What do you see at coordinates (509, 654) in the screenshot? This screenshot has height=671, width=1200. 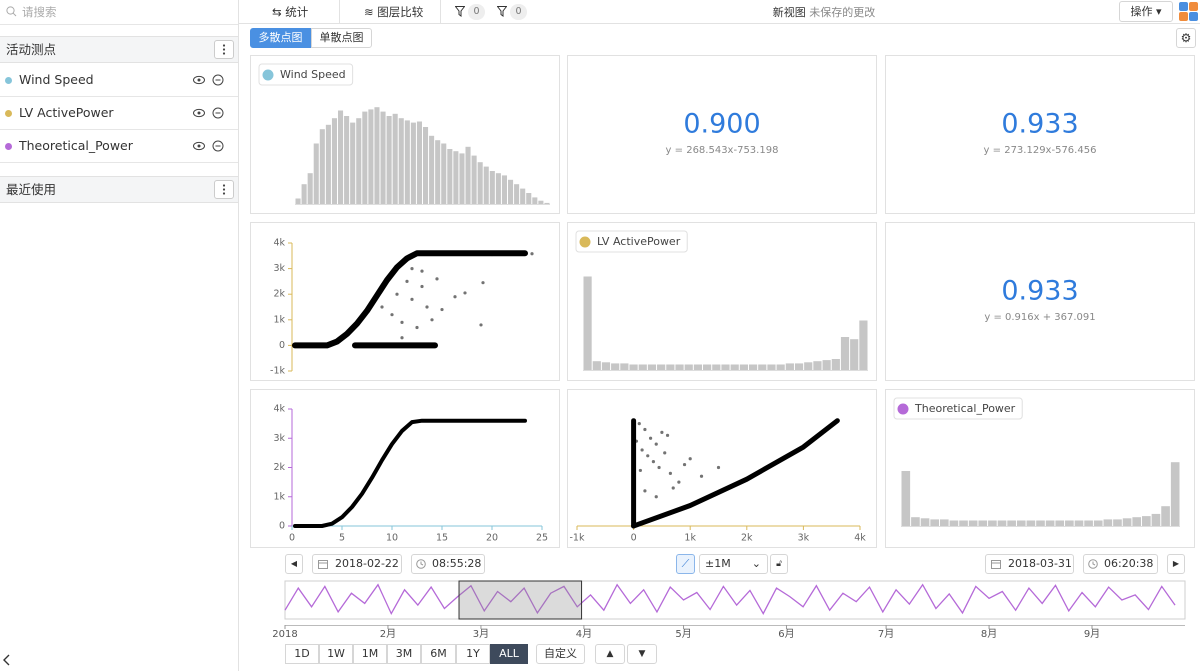 I see `range-button: ALL` at bounding box center [509, 654].